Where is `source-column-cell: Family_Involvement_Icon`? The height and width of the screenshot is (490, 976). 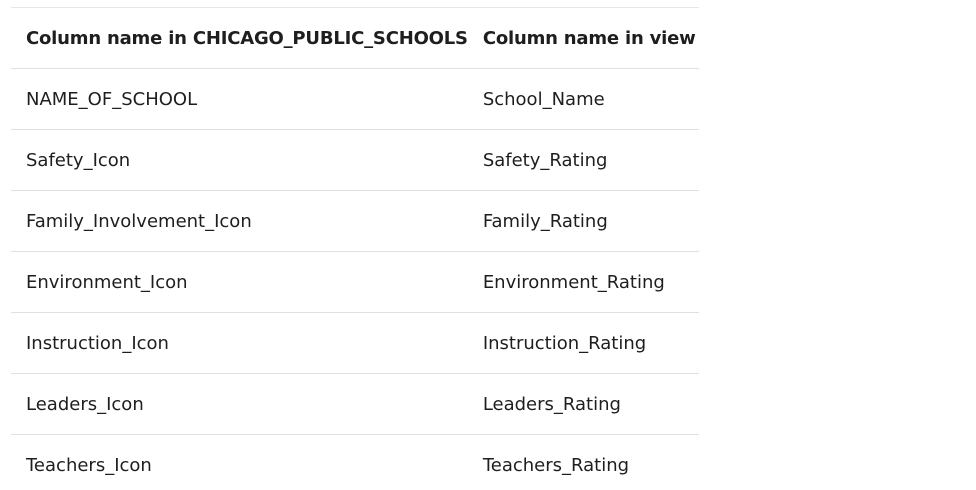
source-column-cell: Family_Involvement_Icon is located at coordinates (239, 221).